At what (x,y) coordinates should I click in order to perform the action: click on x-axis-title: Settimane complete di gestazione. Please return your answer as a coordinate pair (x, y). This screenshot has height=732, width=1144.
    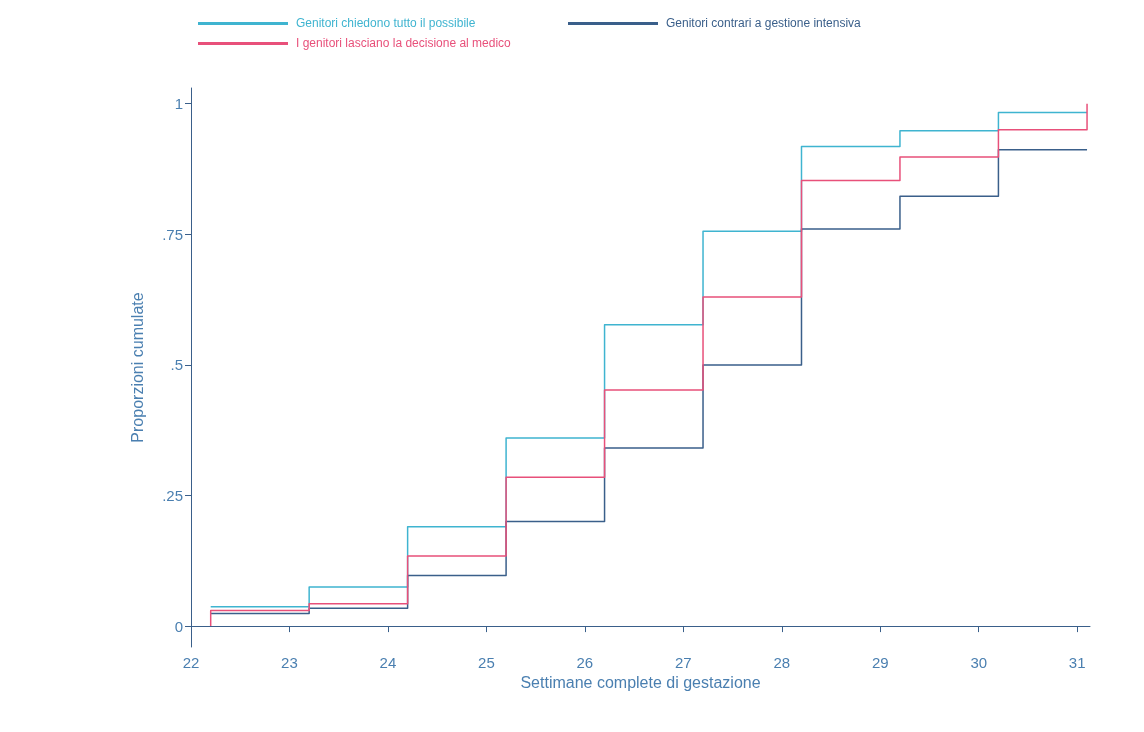
    Looking at the image, I should click on (640, 683).